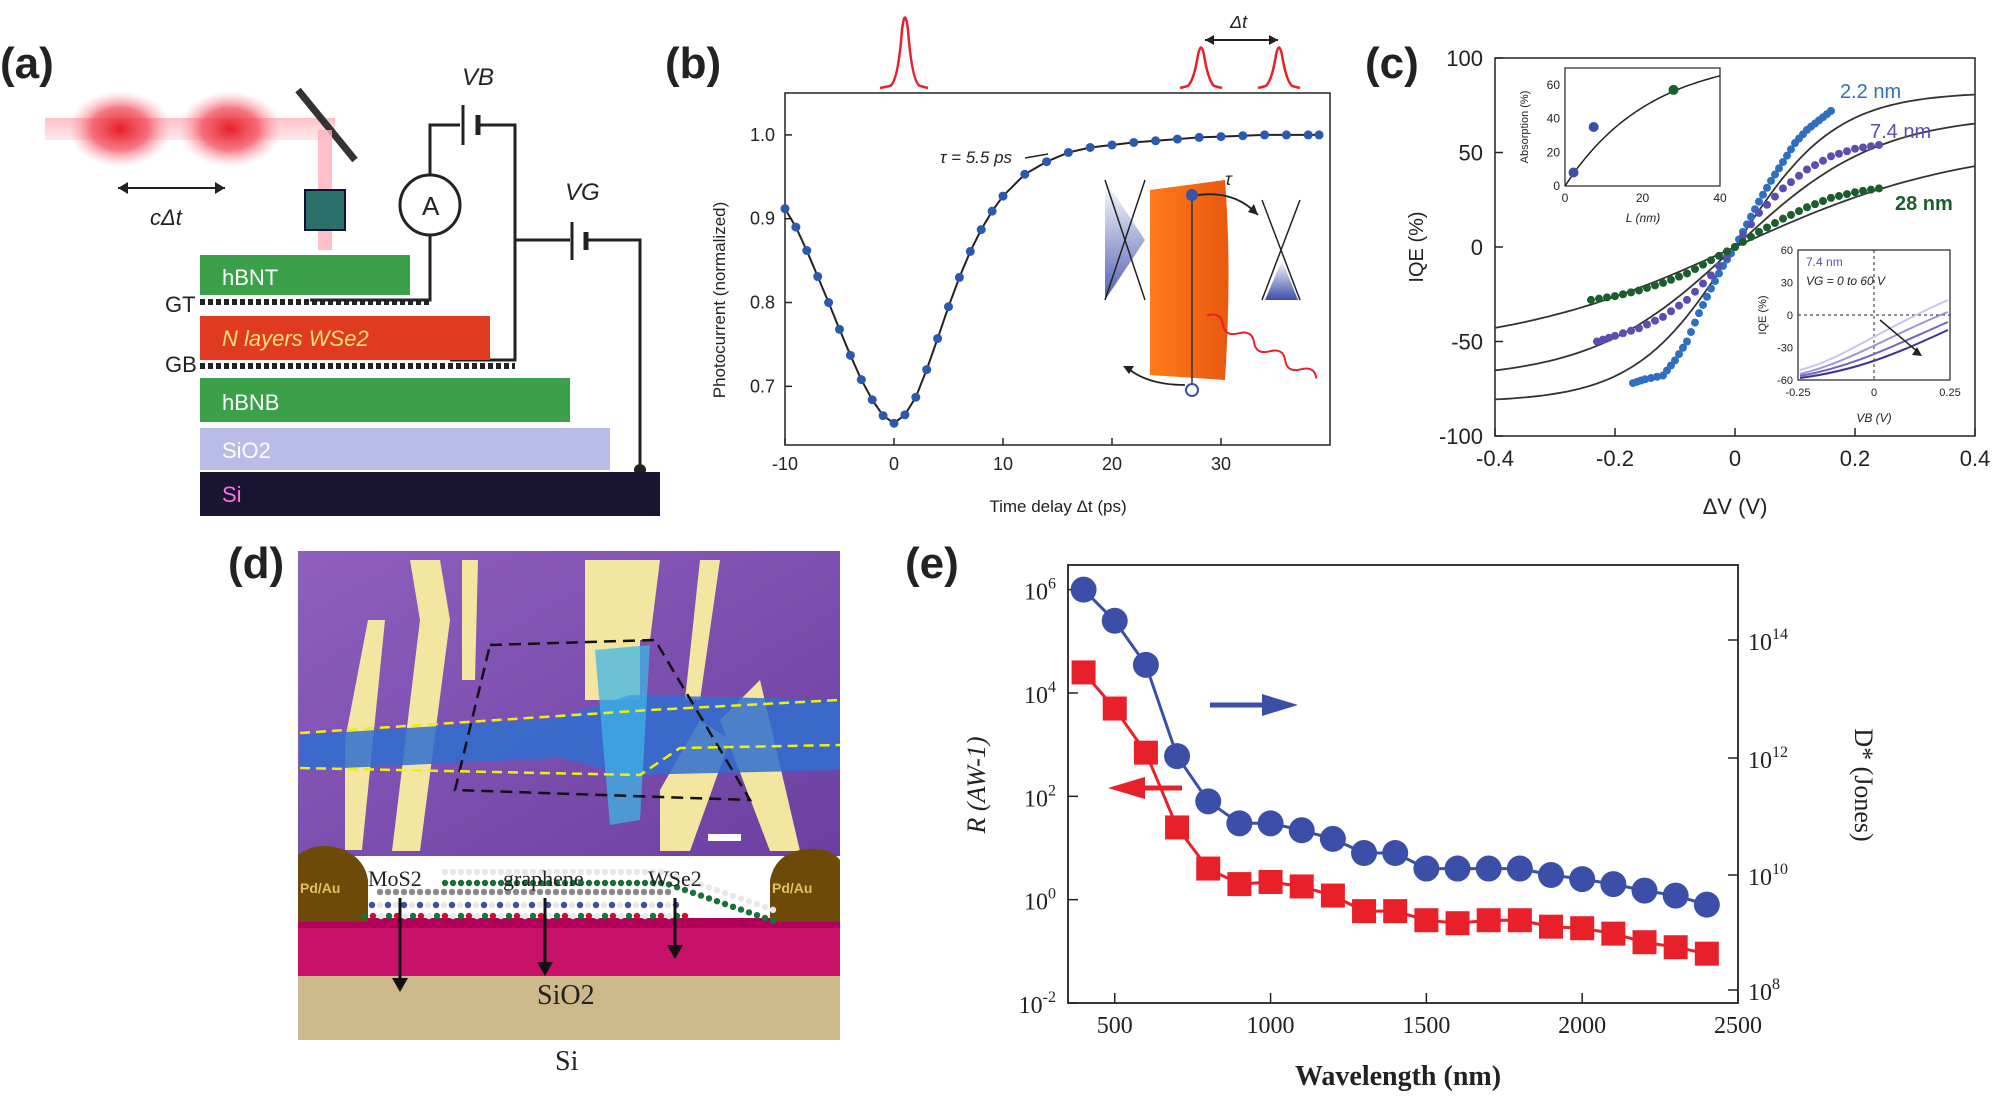 This screenshot has width=1993, height=1099. What do you see at coordinates (27, 63) in the screenshot?
I see `panel-label-a: (a)` at bounding box center [27, 63].